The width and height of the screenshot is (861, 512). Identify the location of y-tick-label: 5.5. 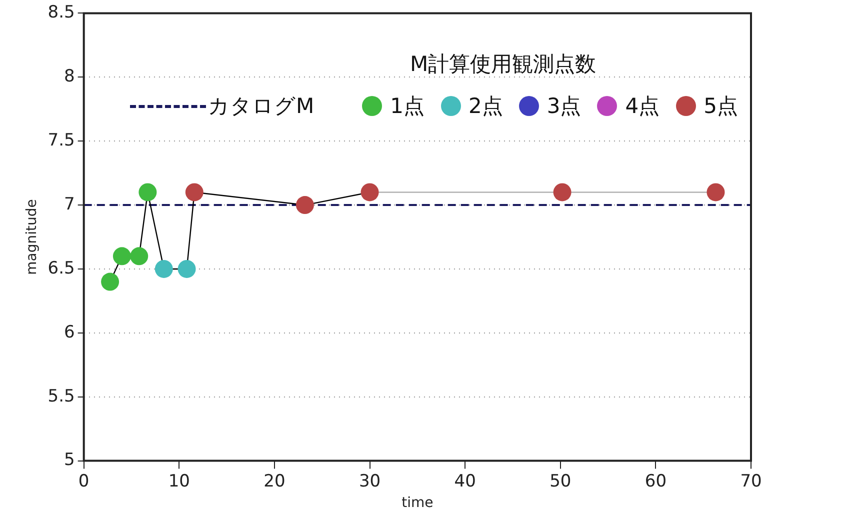
(61, 396).